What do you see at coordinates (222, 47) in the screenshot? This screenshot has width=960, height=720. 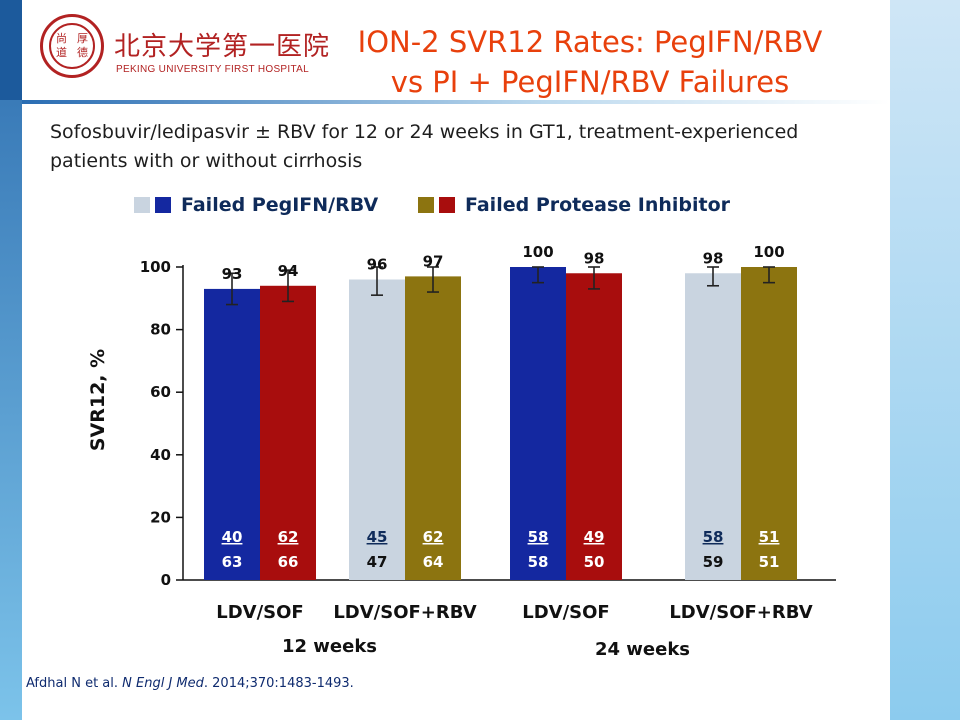 I see `hospital-name-cn: 北京大学第一医院` at bounding box center [222, 47].